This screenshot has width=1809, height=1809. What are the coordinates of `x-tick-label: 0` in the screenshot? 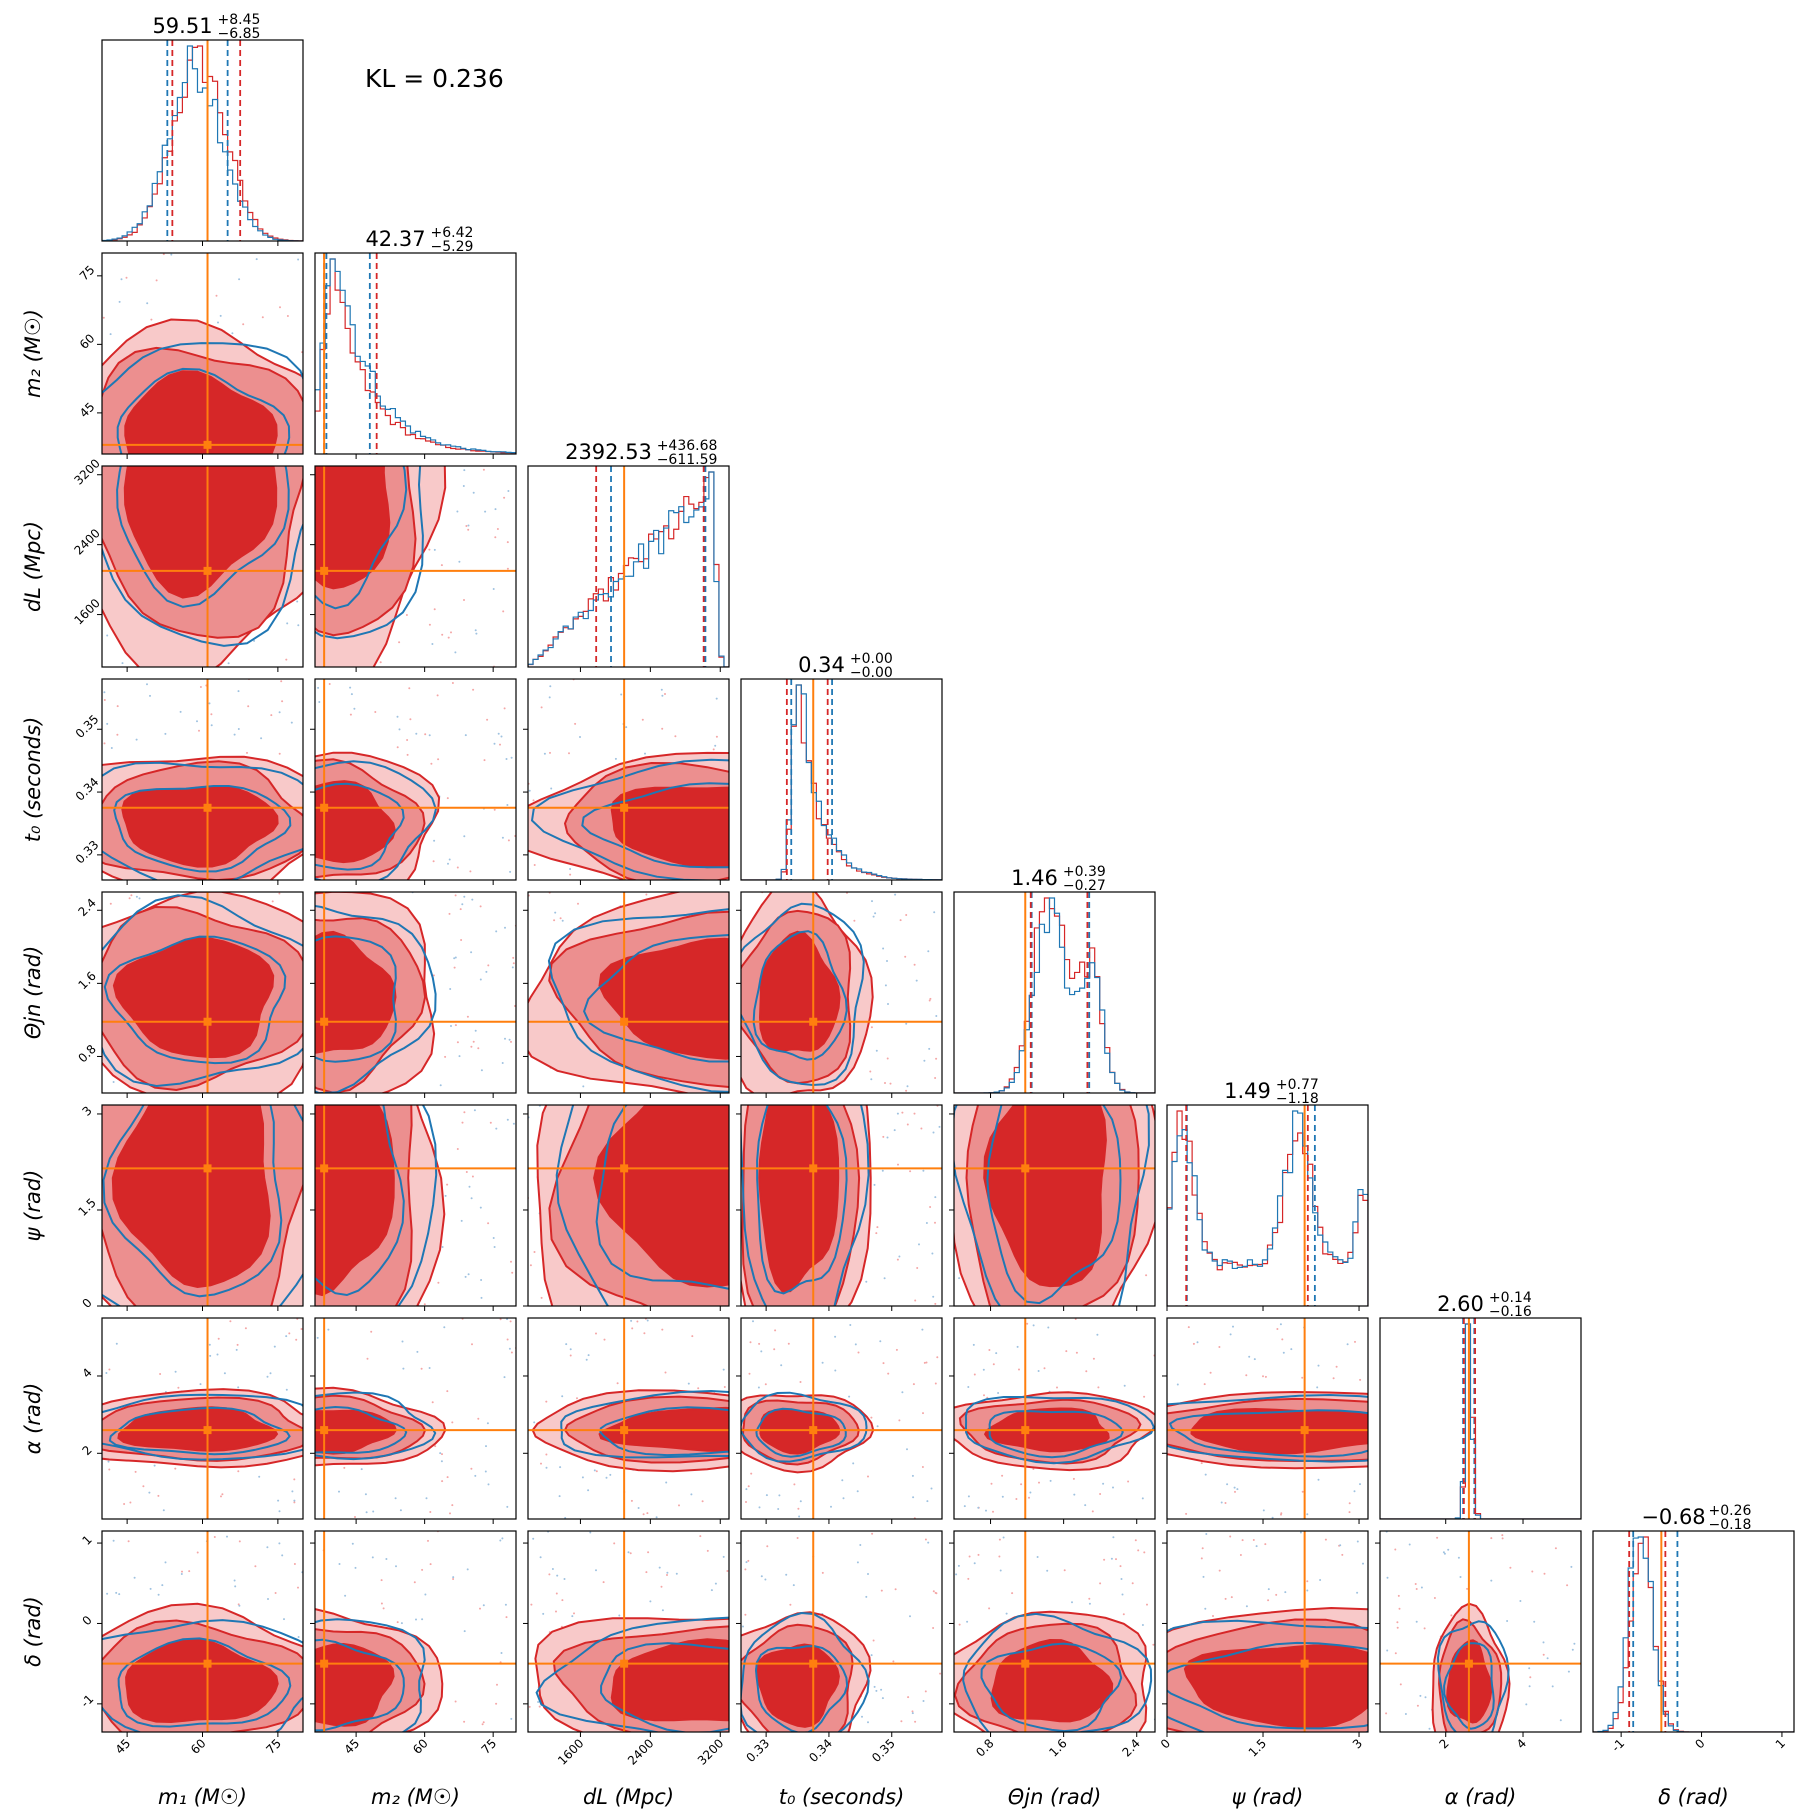 It's located at (1699, 1743).